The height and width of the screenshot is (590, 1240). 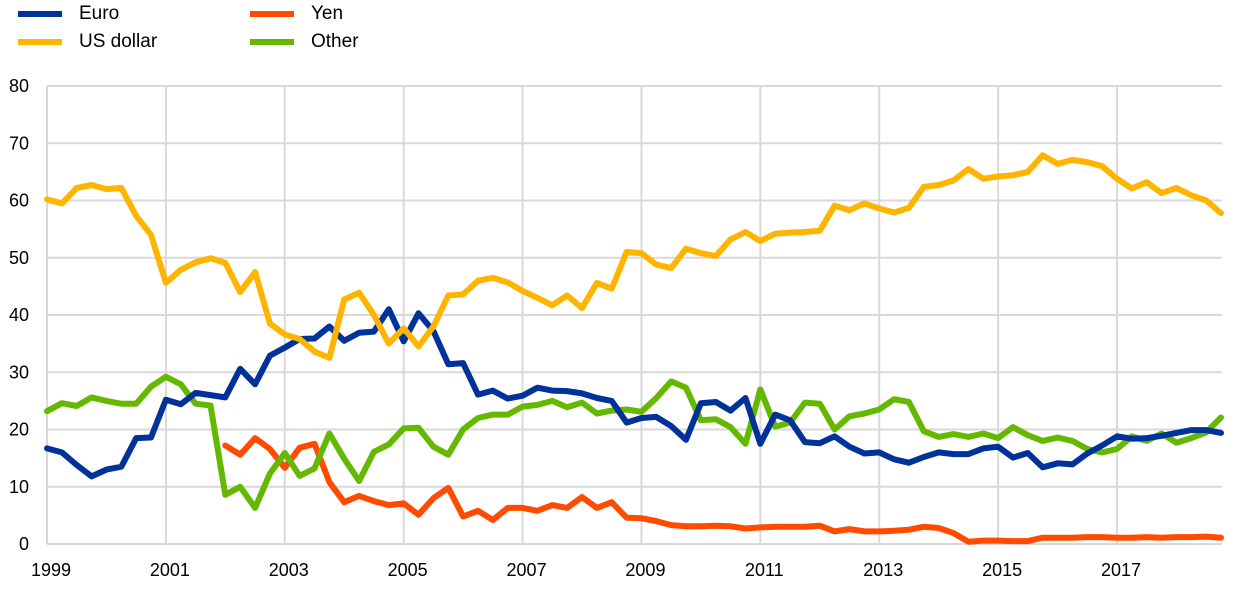 I want to click on x-tick-label: 2005, so click(x=408, y=570).